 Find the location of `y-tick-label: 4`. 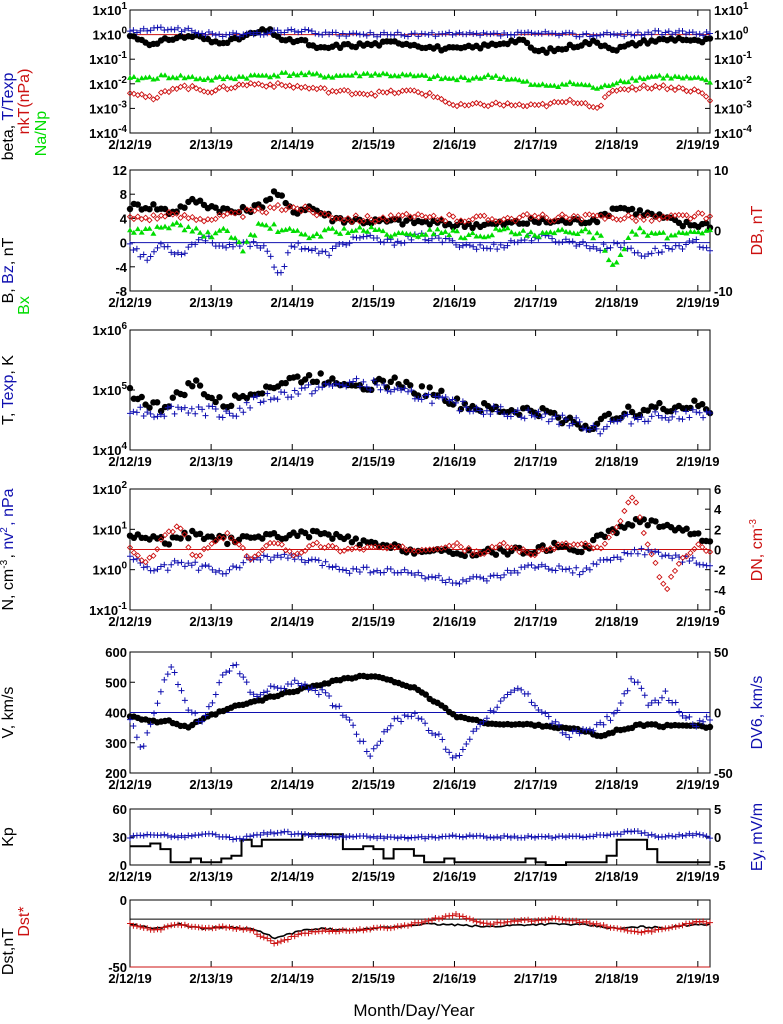

y-tick-label: 4 is located at coordinates (124, 218).